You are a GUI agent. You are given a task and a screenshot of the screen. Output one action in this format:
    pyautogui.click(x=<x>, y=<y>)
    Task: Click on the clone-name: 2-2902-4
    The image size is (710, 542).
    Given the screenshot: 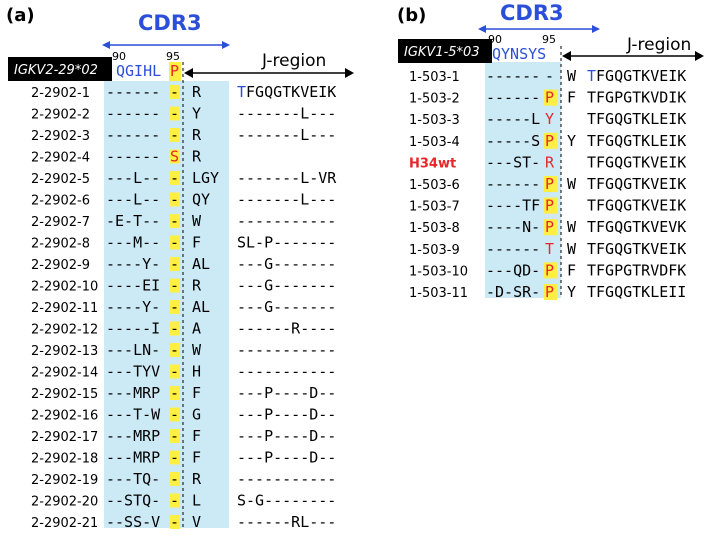 What is the action you would take?
    pyautogui.click(x=60, y=158)
    